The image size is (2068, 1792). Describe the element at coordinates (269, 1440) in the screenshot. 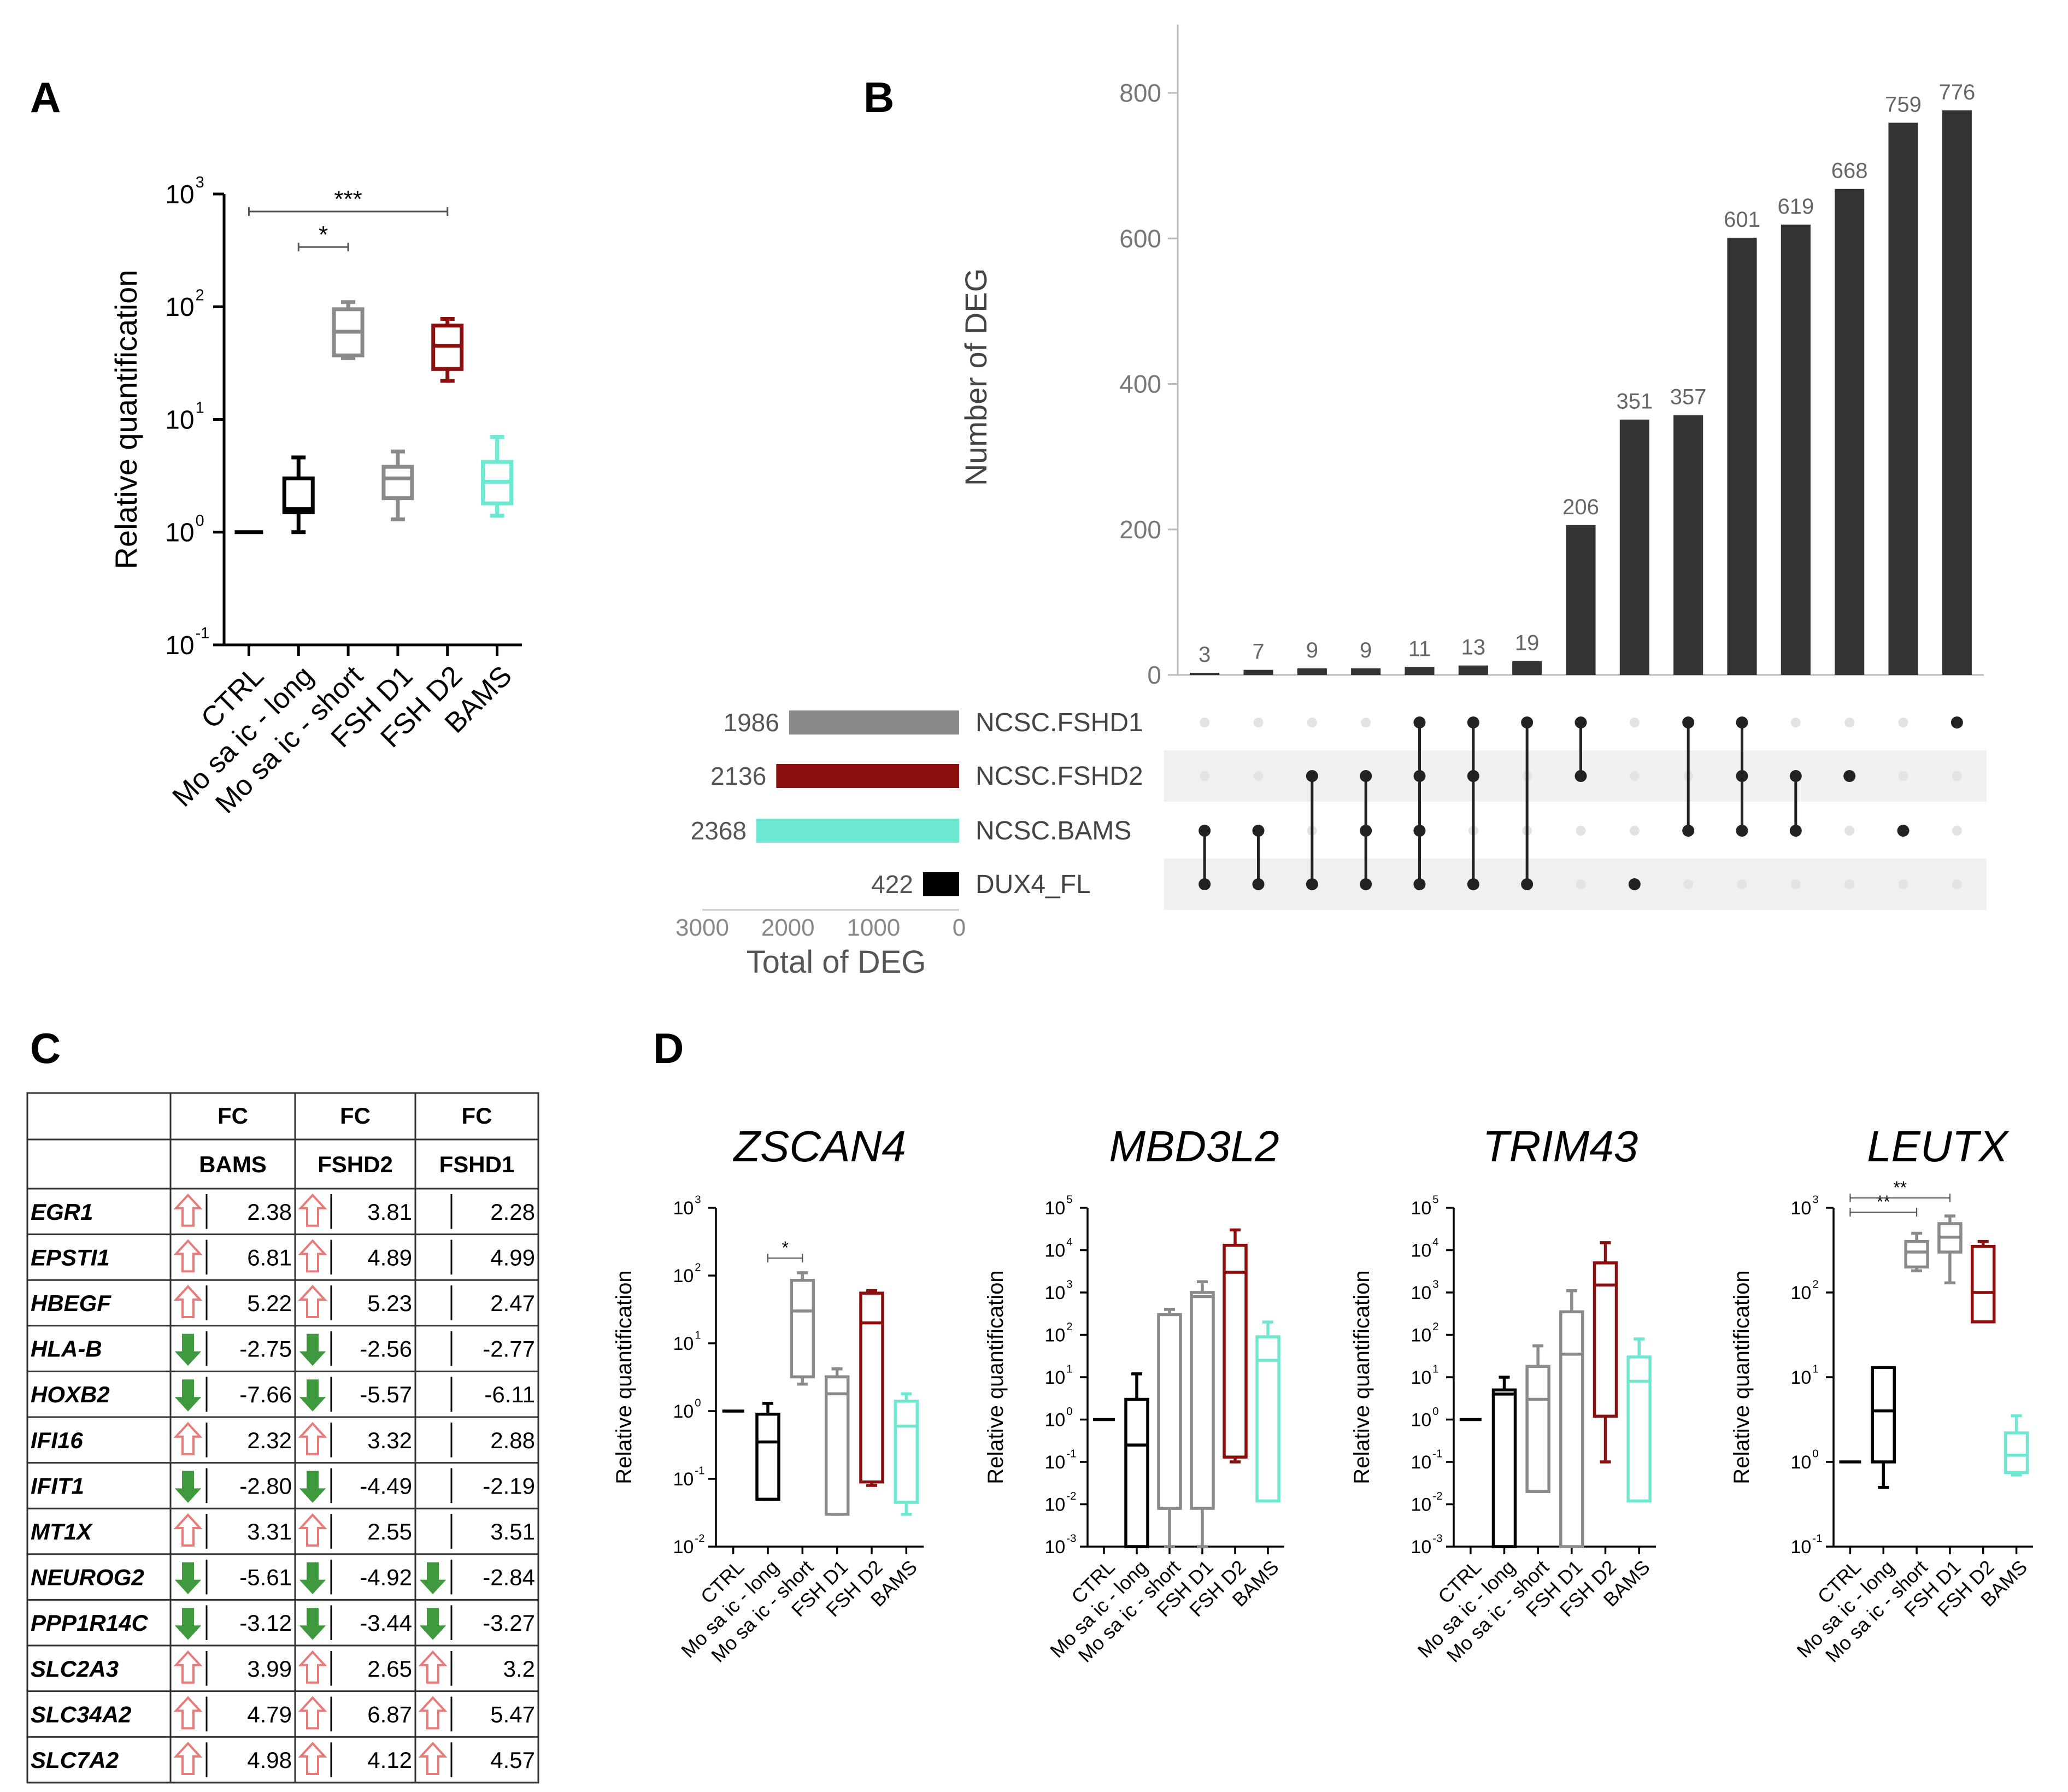

I see `table-value: 2.32` at that location.